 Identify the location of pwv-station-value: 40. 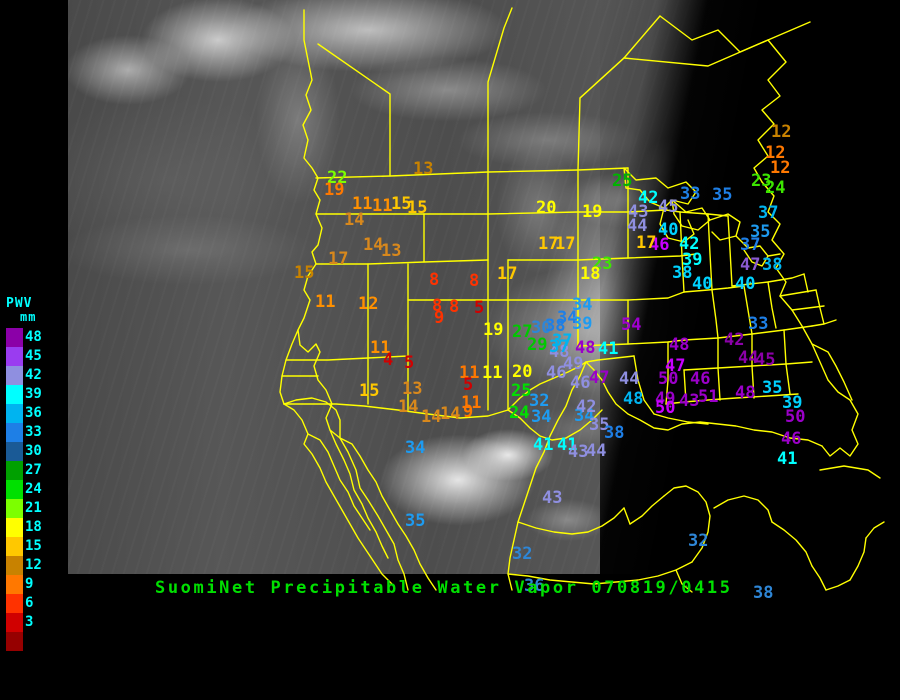
(668, 230).